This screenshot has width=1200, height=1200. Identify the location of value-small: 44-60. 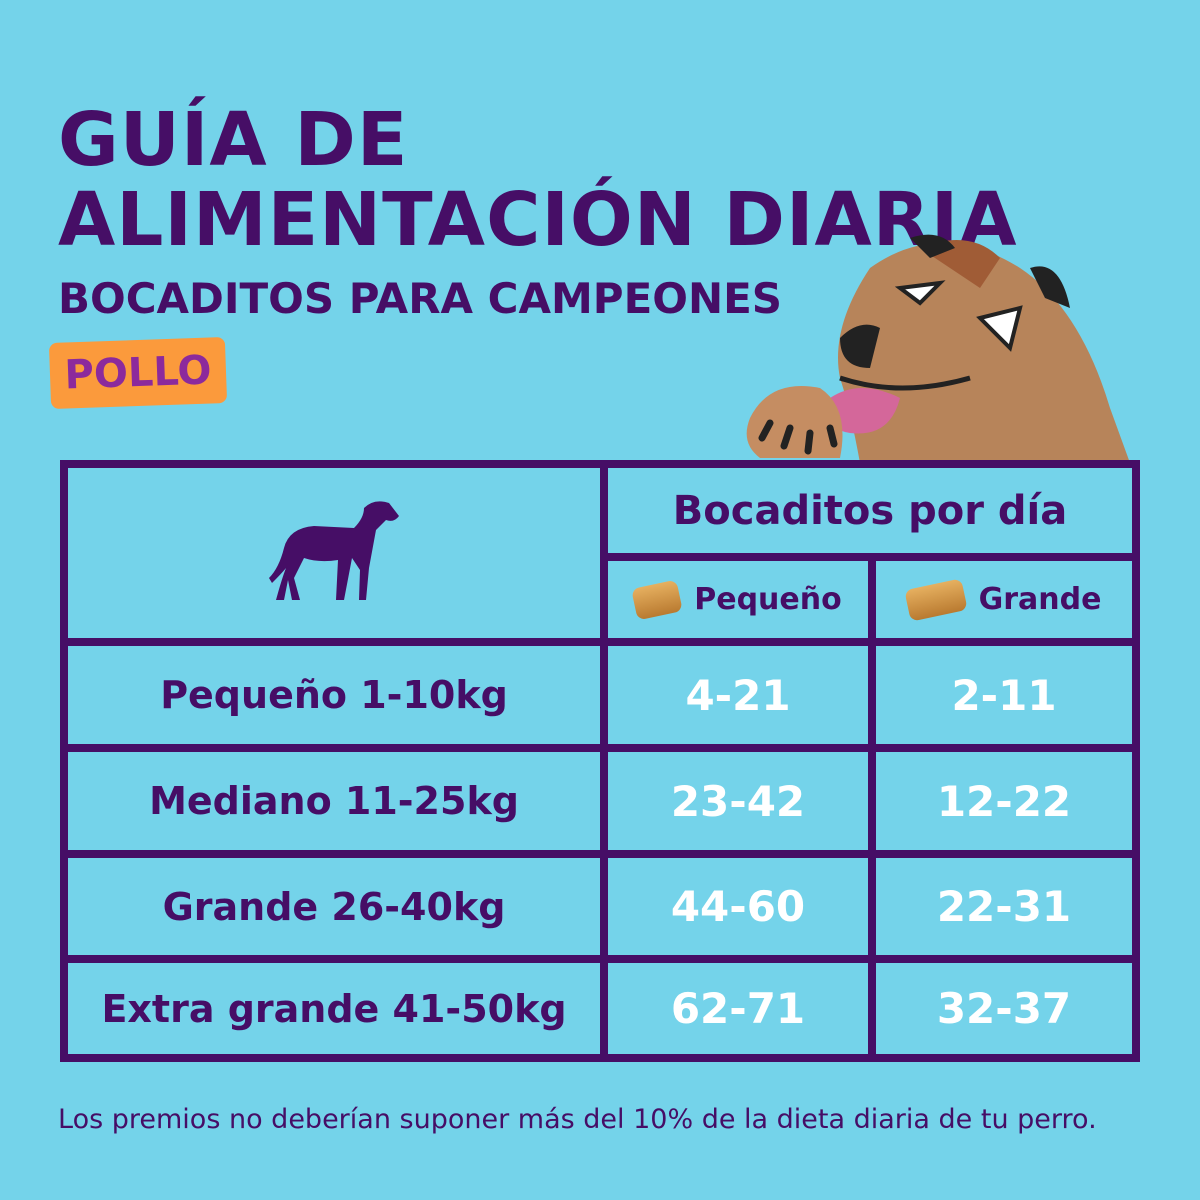
(738, 906).